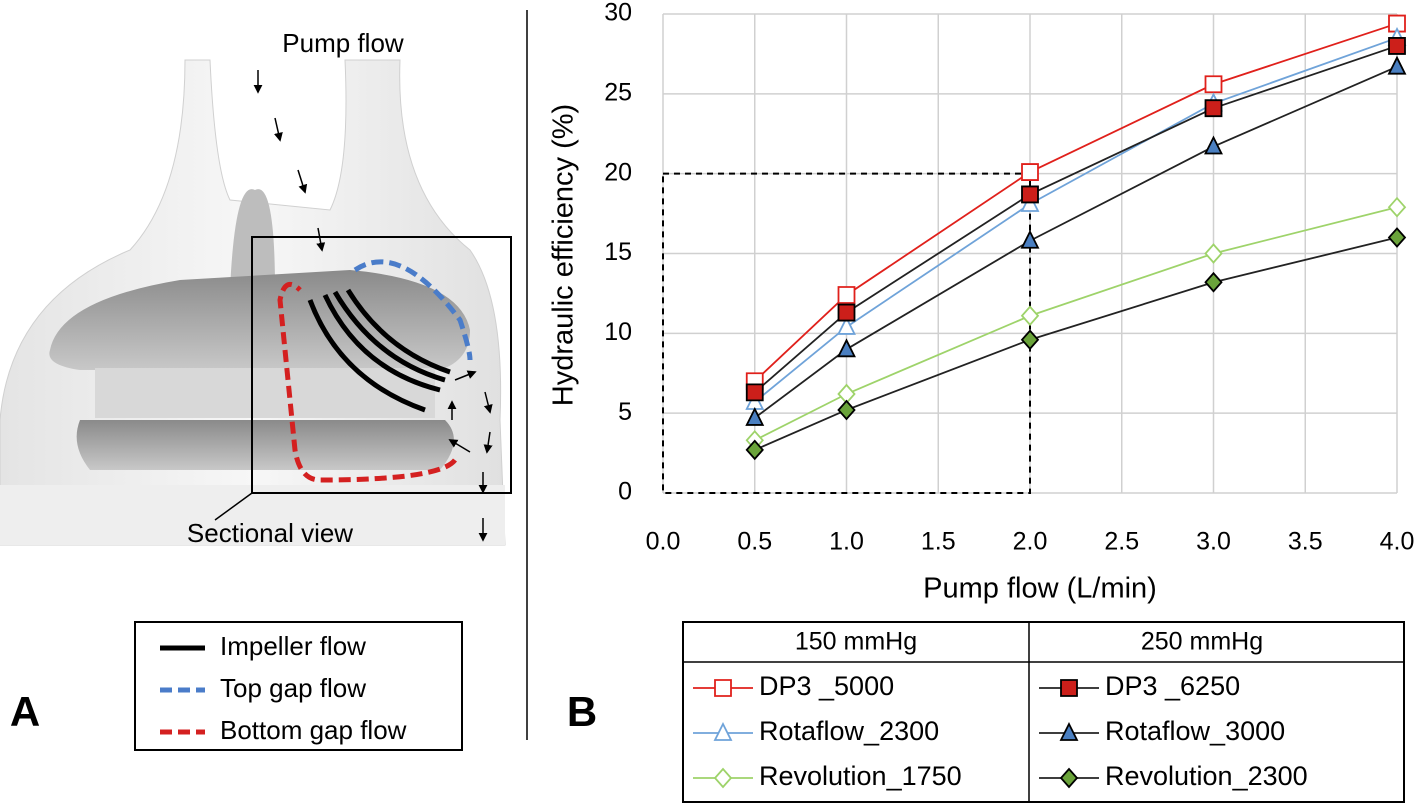 The image size is (1418, 805). Describe the element at coordinates (856, 642) in the screenshot. I see `legend-column-title: 150 mmHg` at that location.